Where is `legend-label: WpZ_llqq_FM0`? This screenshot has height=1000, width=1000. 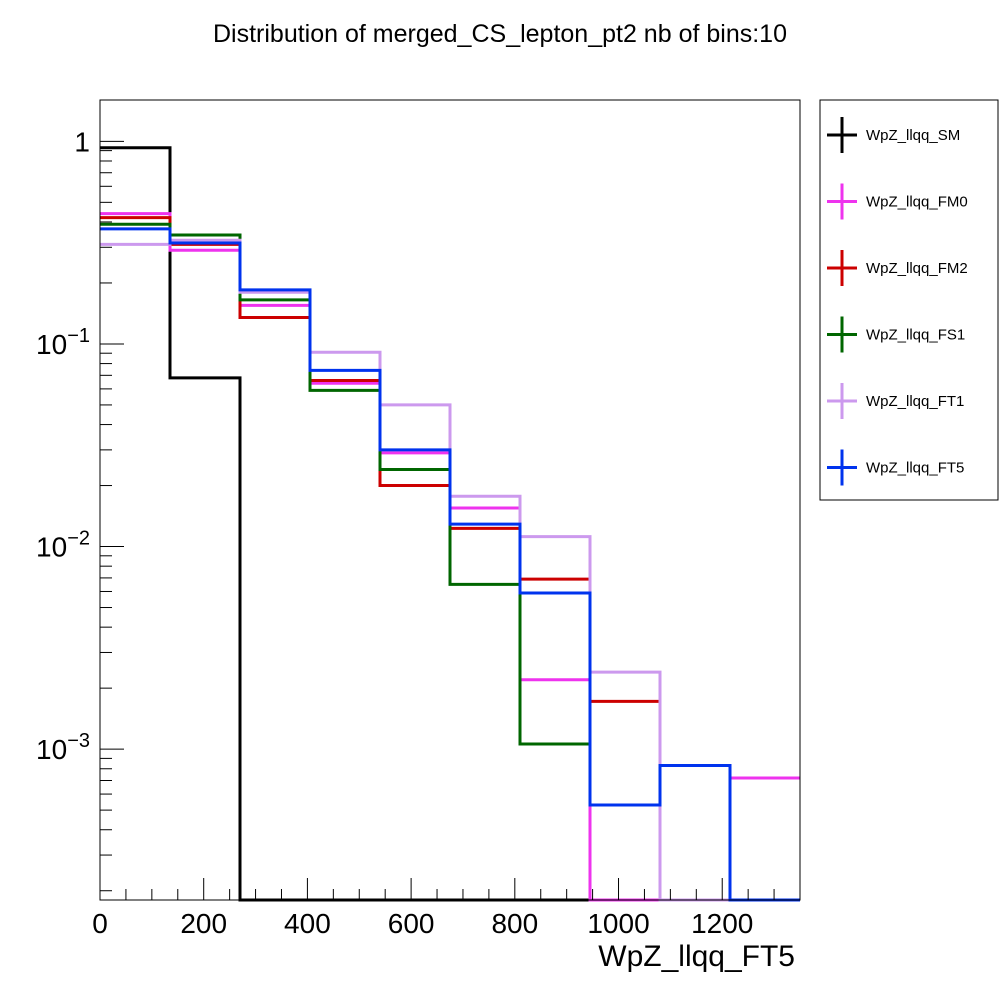 legend-label: WpZ_llqq_FM0 is located at coordinates (917, 202).